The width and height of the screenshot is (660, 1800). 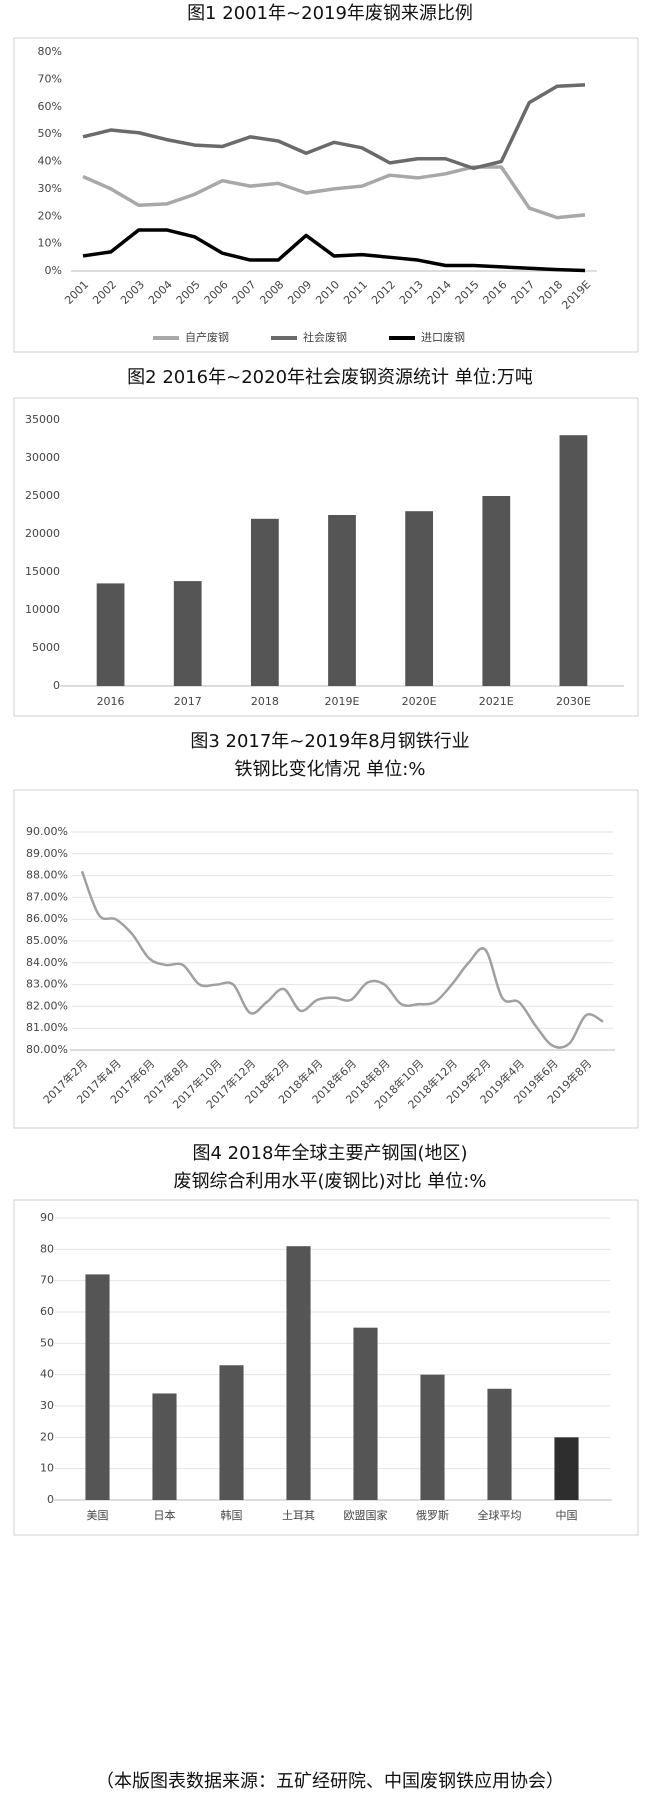 I want to click on y-tick-label: 50, so click(x=47, y=1342).